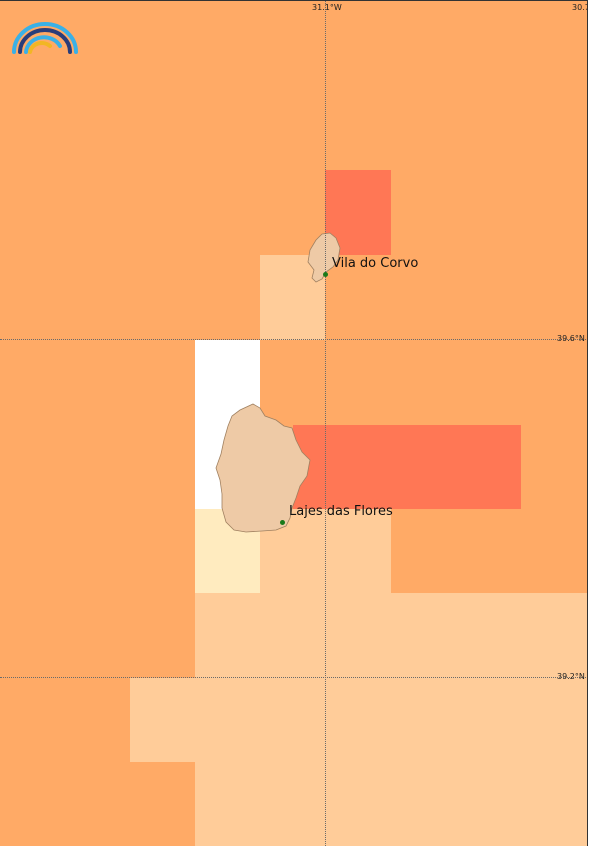  Describe the element at coordinates (324, 257) in the screenshot. I see `corvo-island-shape` at that location.